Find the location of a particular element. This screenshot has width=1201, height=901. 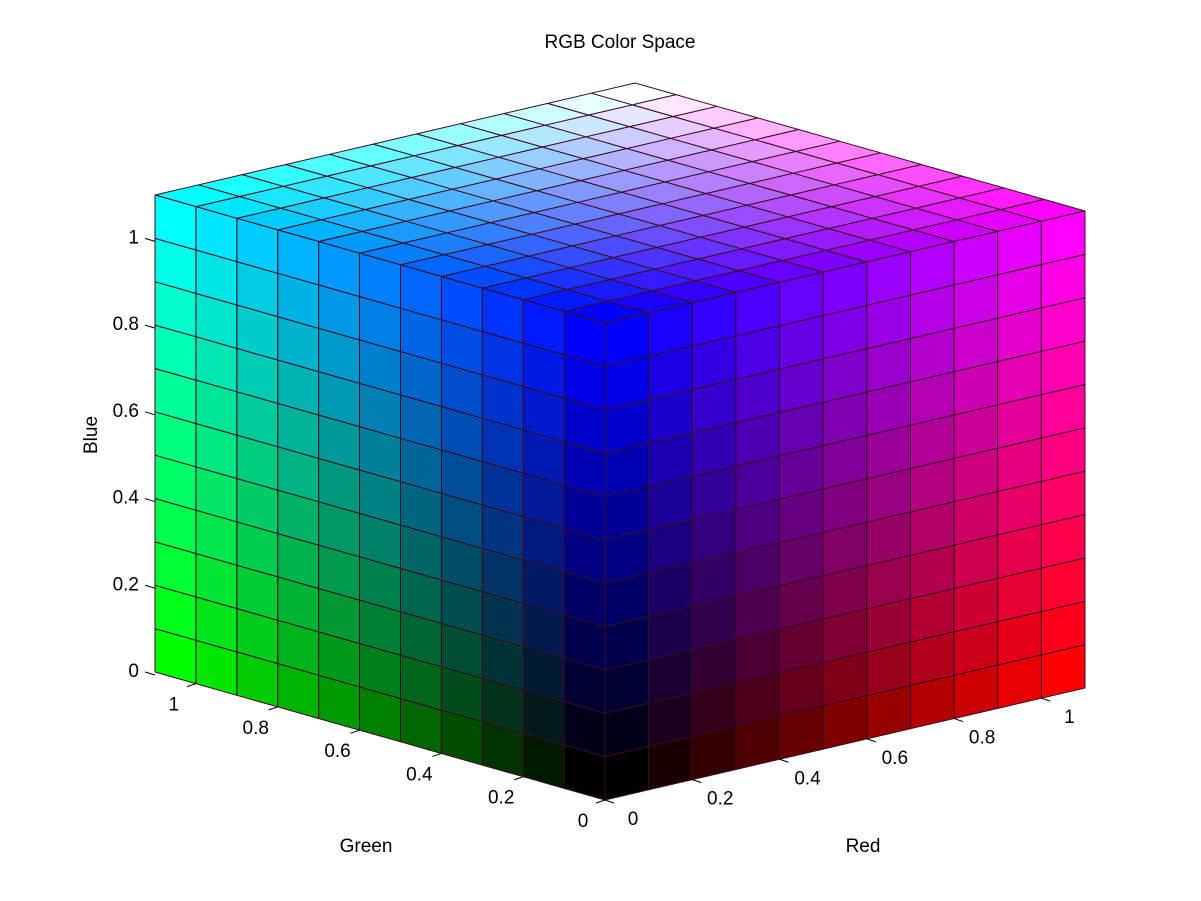

y-axis-label: Green is located at coordinates (366, 846).